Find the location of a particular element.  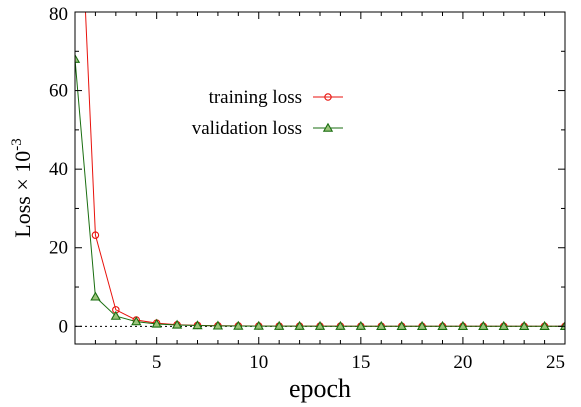

y-axis-title-base: Loss × 10 is located at coordinates (22, 194).